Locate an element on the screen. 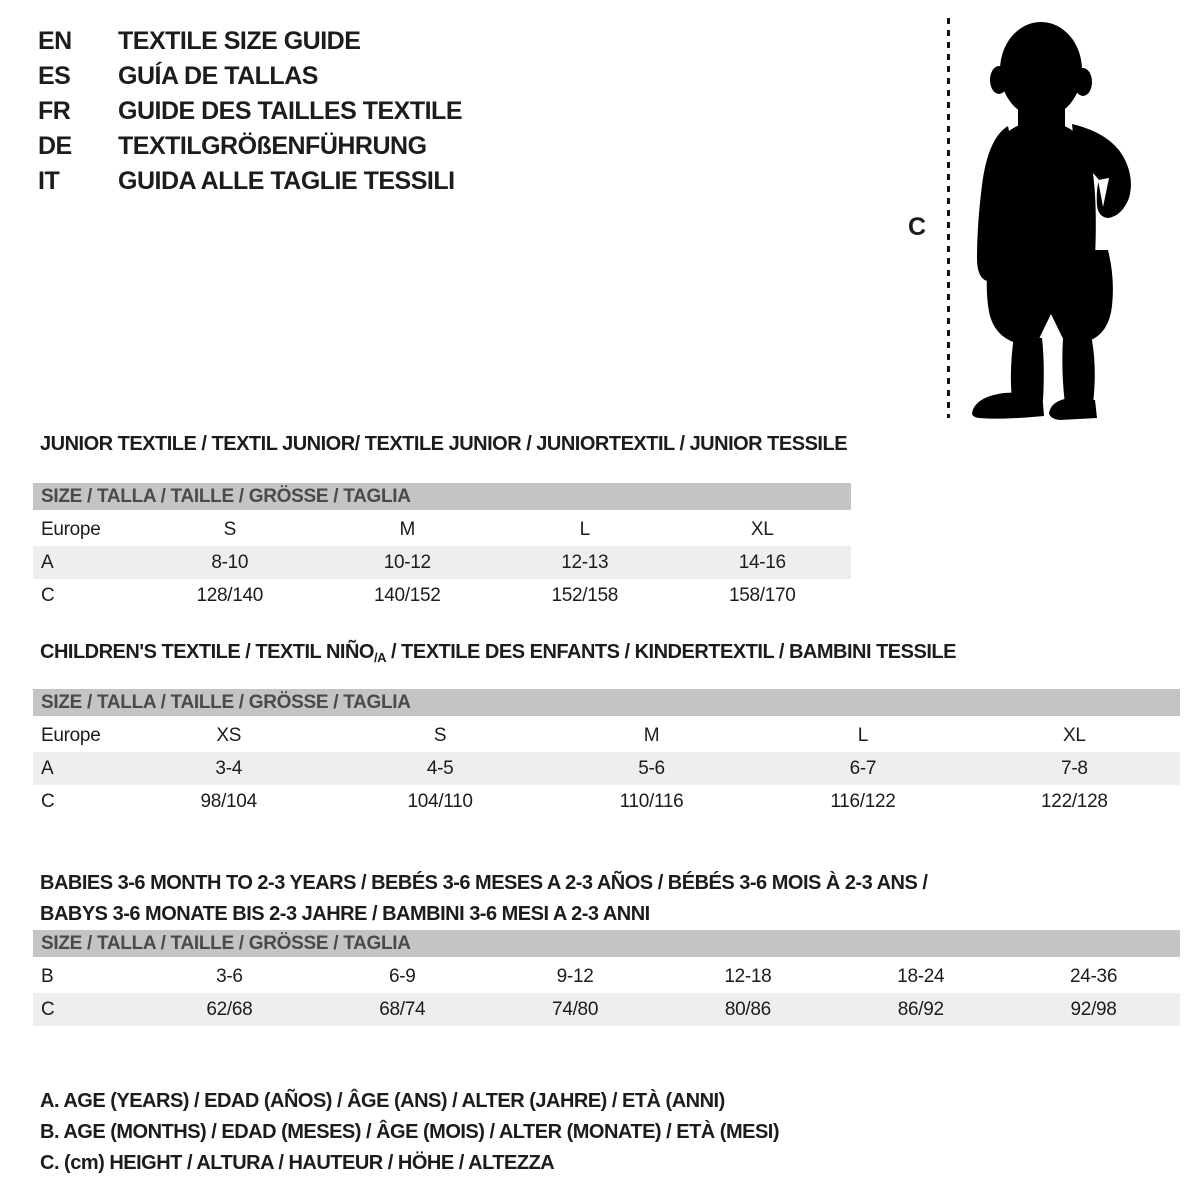 This screenshot has height=1200, width=1200. table-cell: 68/74 is located at coordinates (402, 1009).